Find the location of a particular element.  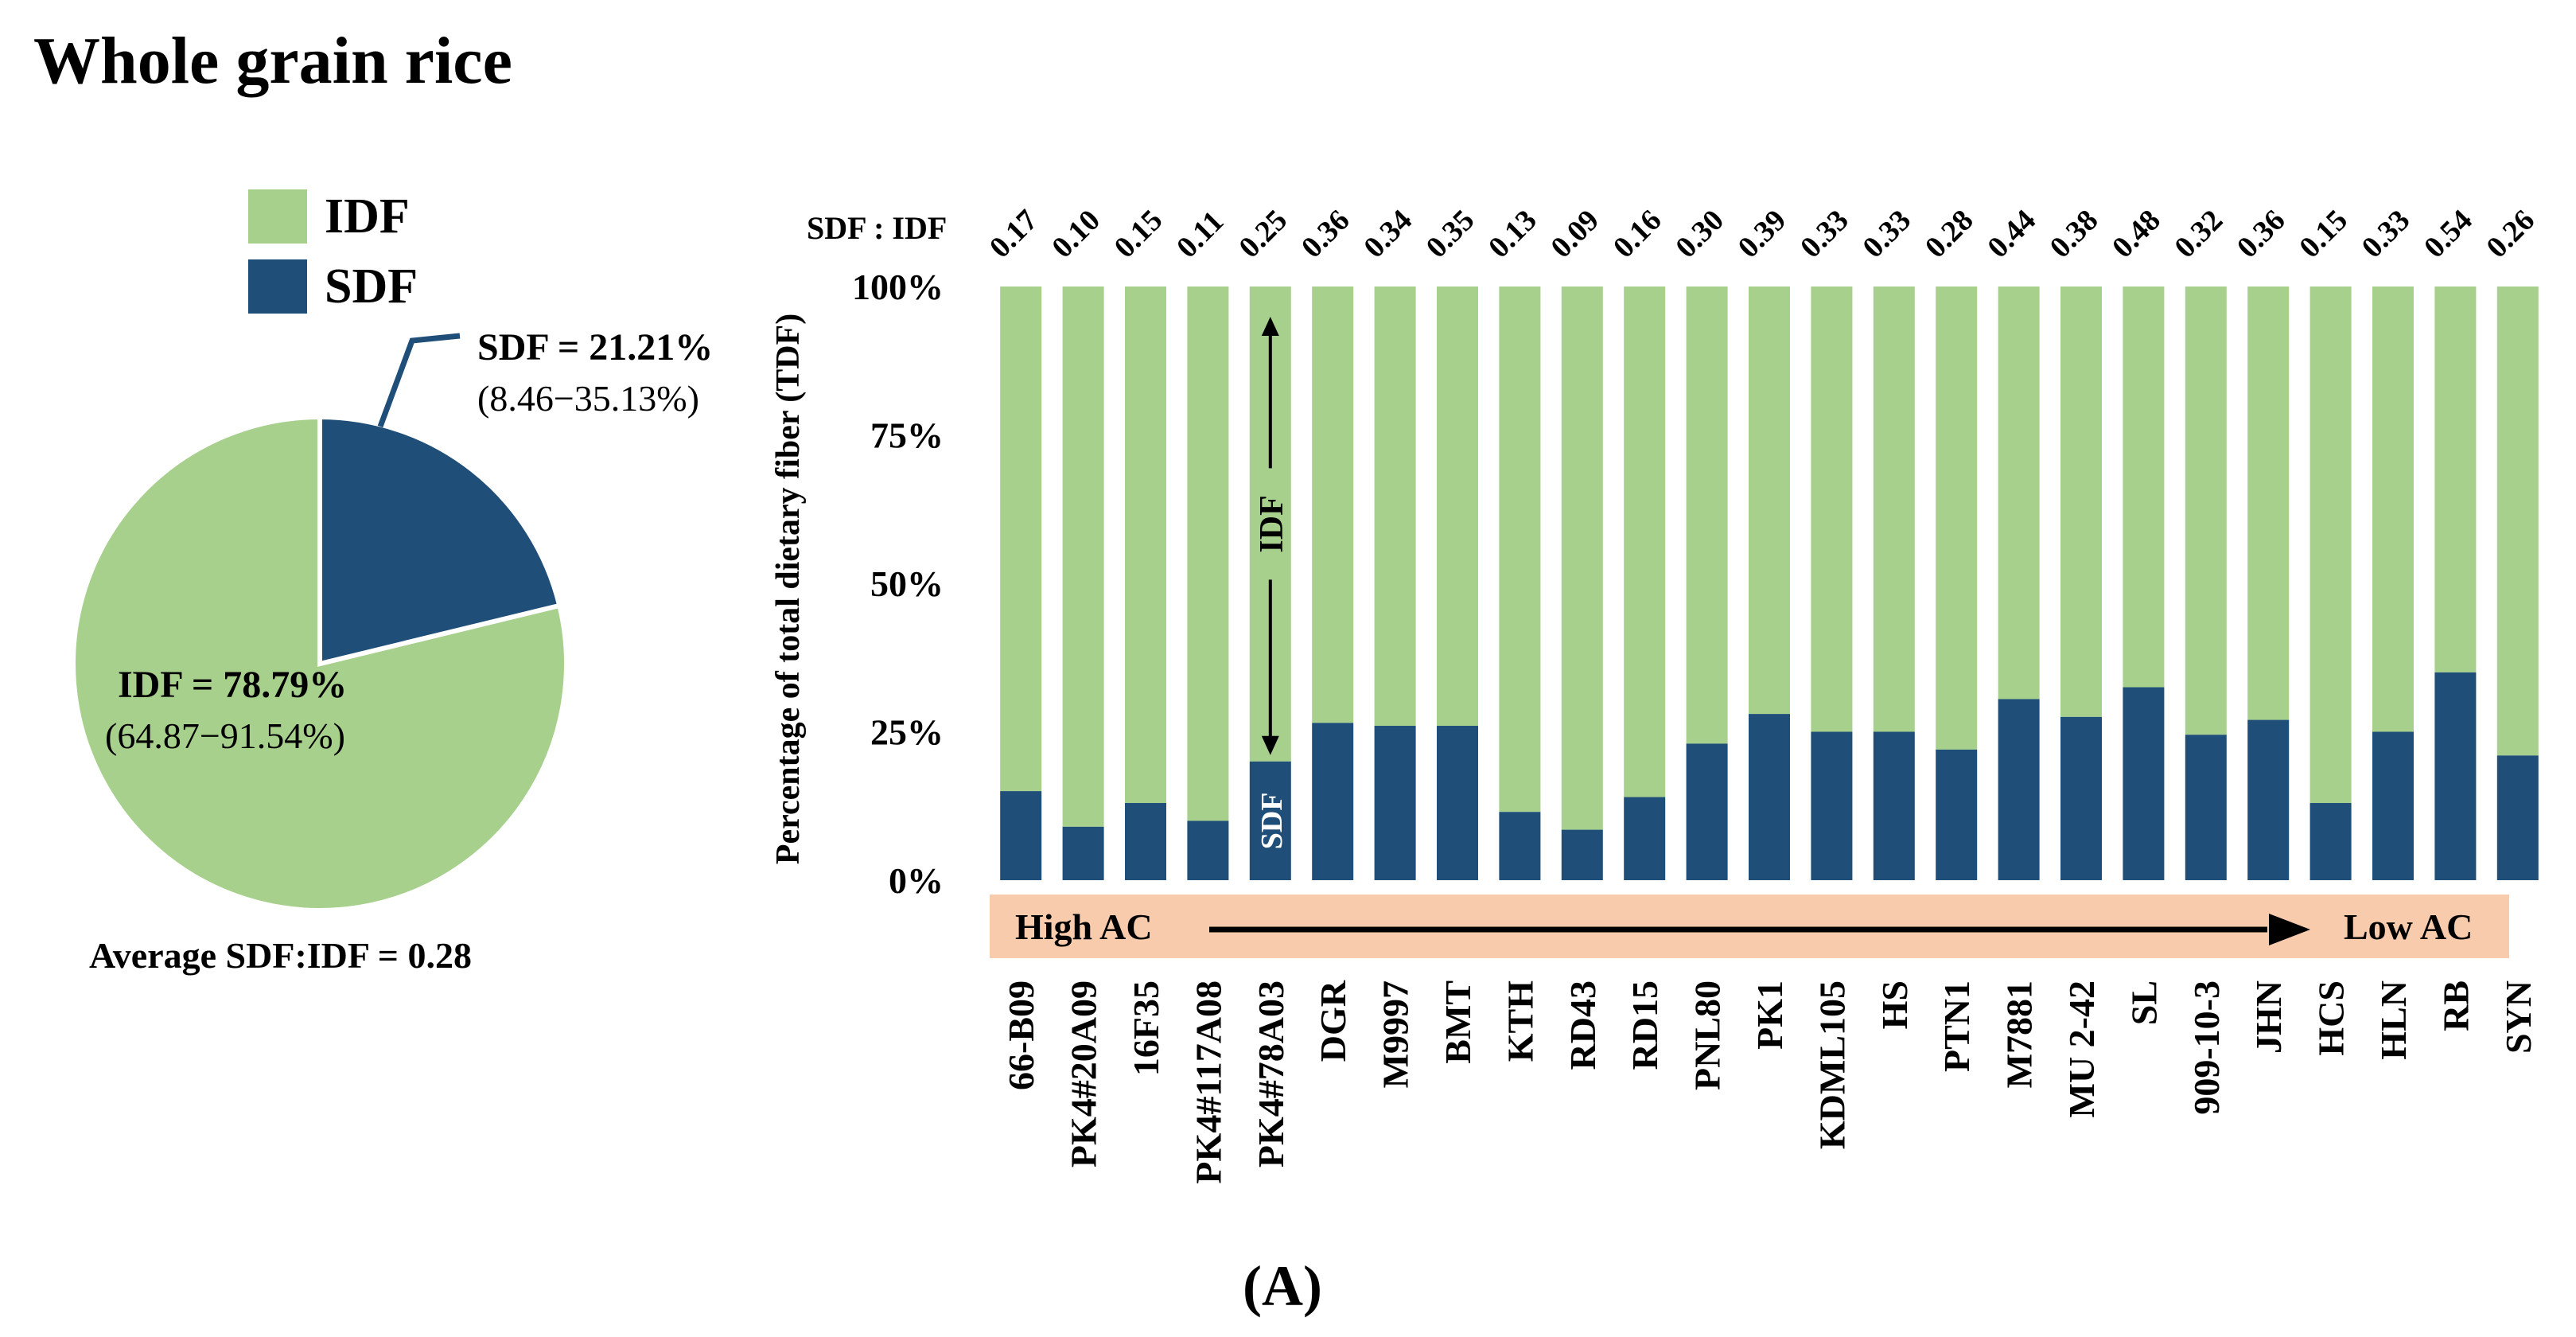

y-tick-label: 50% is located at coordinates (907, 583).